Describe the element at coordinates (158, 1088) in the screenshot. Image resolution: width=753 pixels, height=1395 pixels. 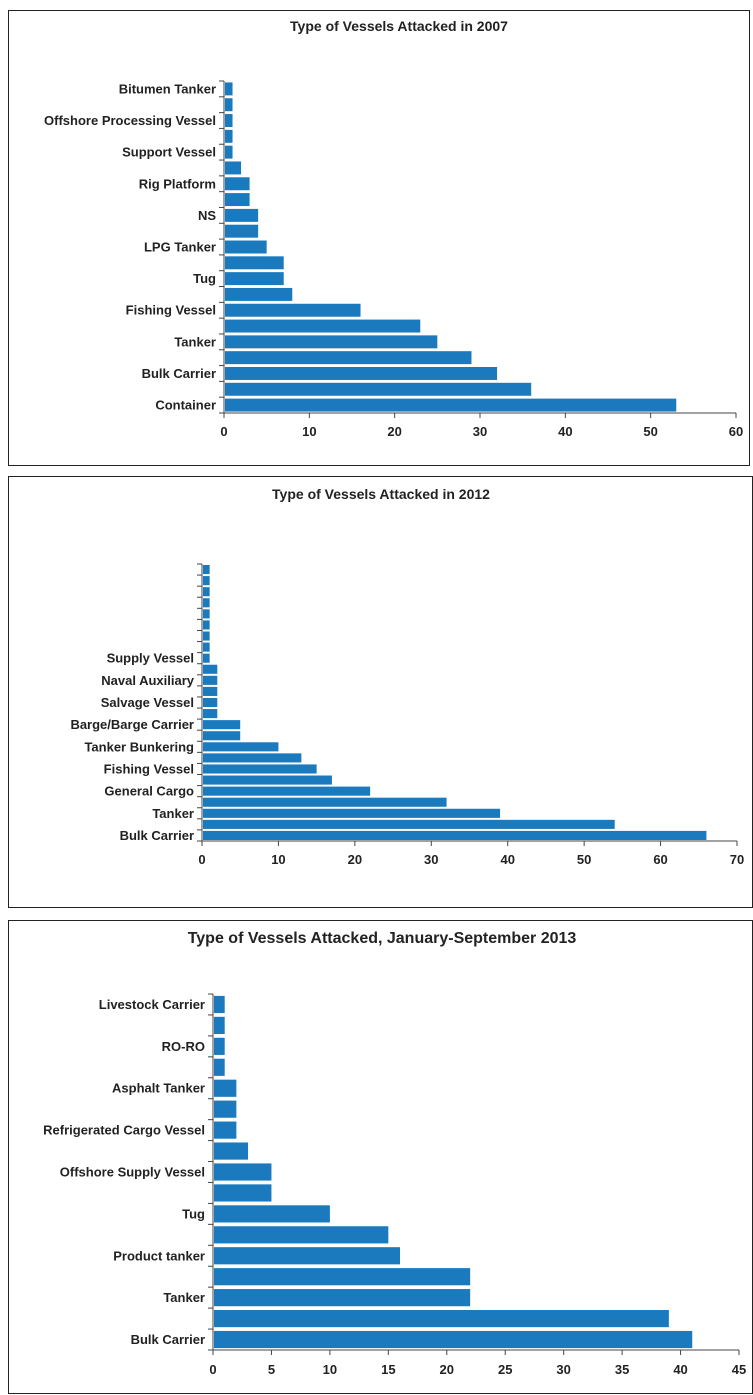
I see `category-label: Asphalt Tanker` at that location.